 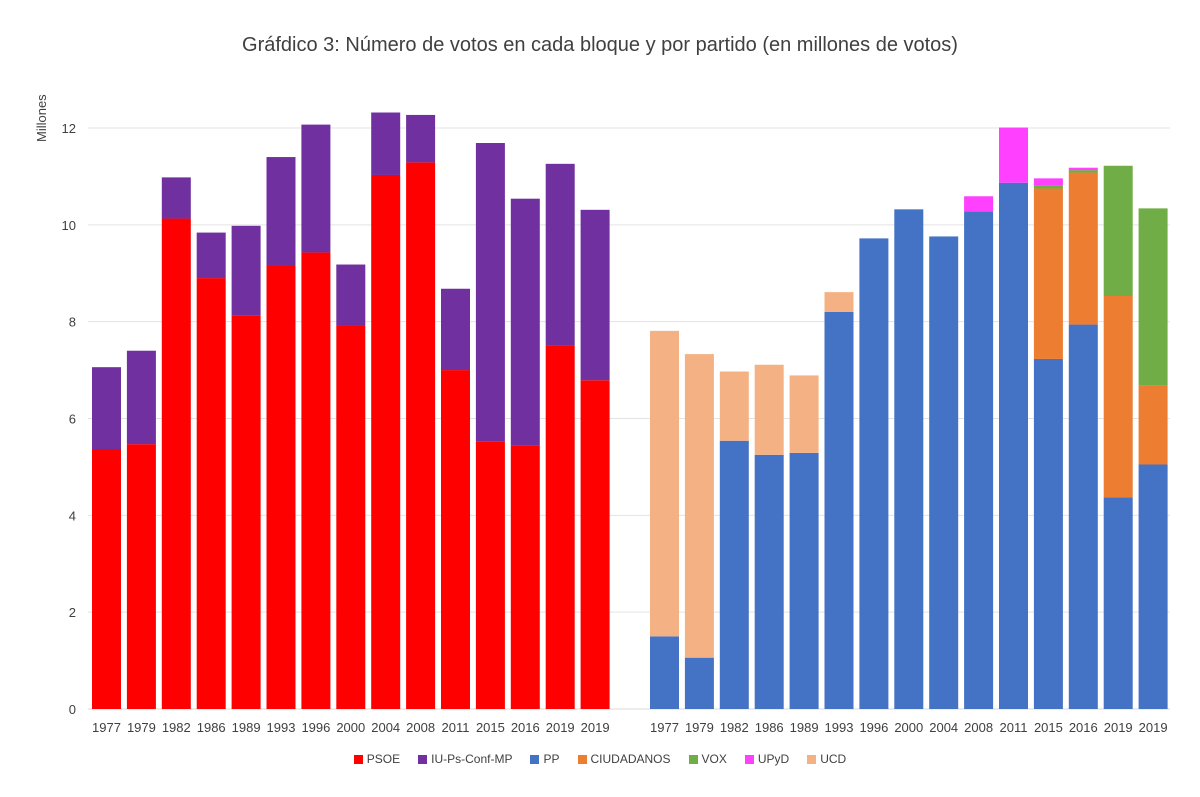 I want to click on legend: PSOE IU-Ps-Conf-MP PP CIUDADANOS VOX UPyD UCD, so click(x=600, y=759).